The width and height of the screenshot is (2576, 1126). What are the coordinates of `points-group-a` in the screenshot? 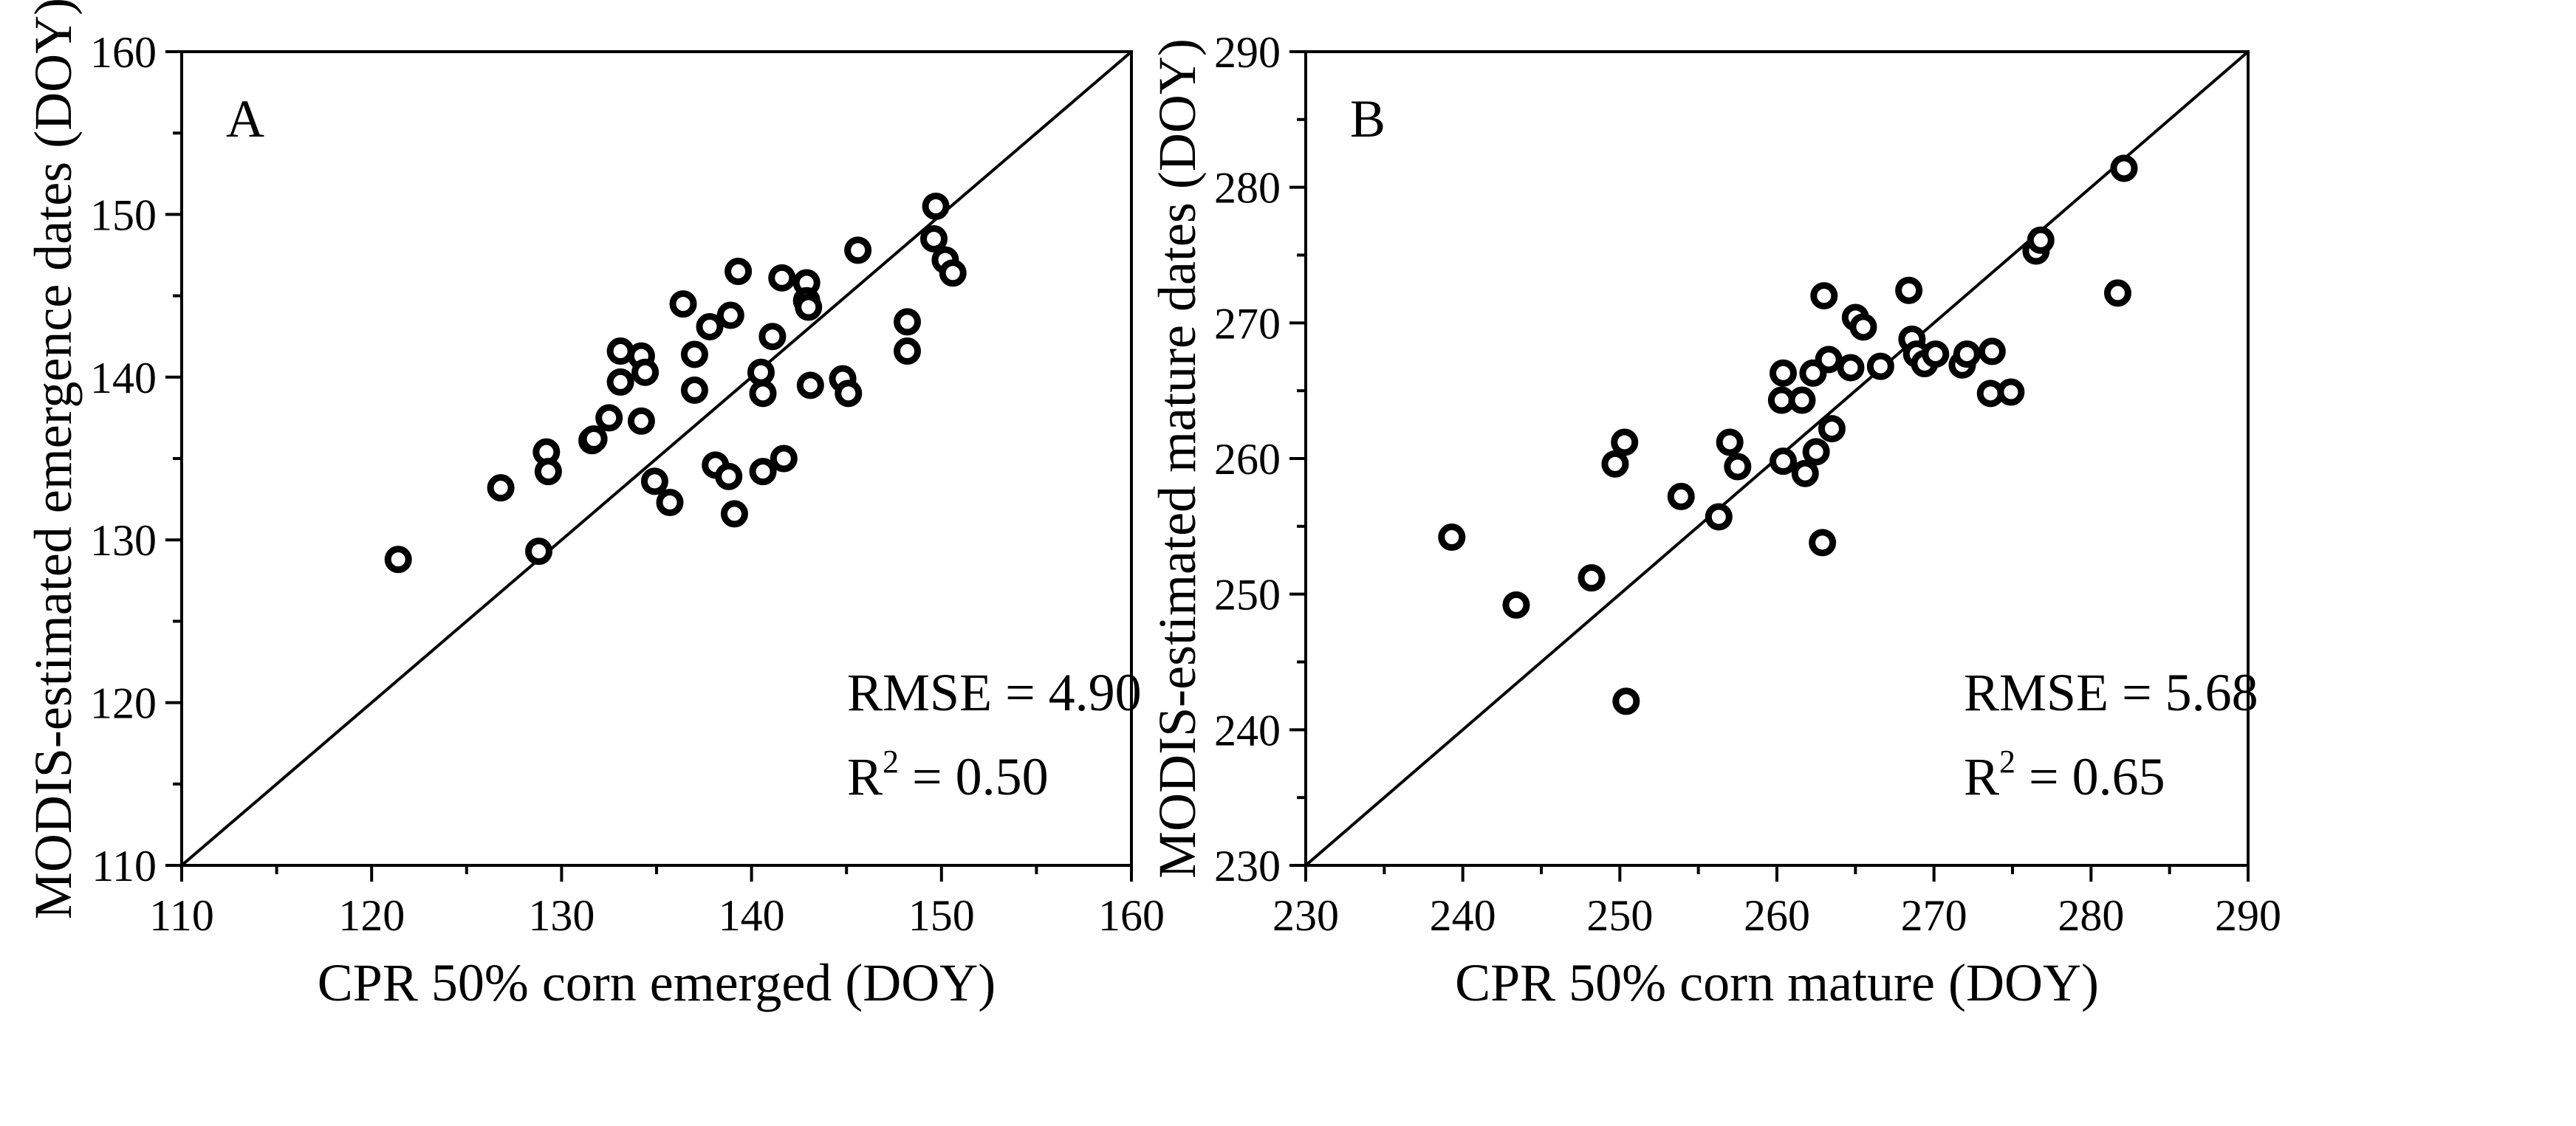 It's located at (675, 383).